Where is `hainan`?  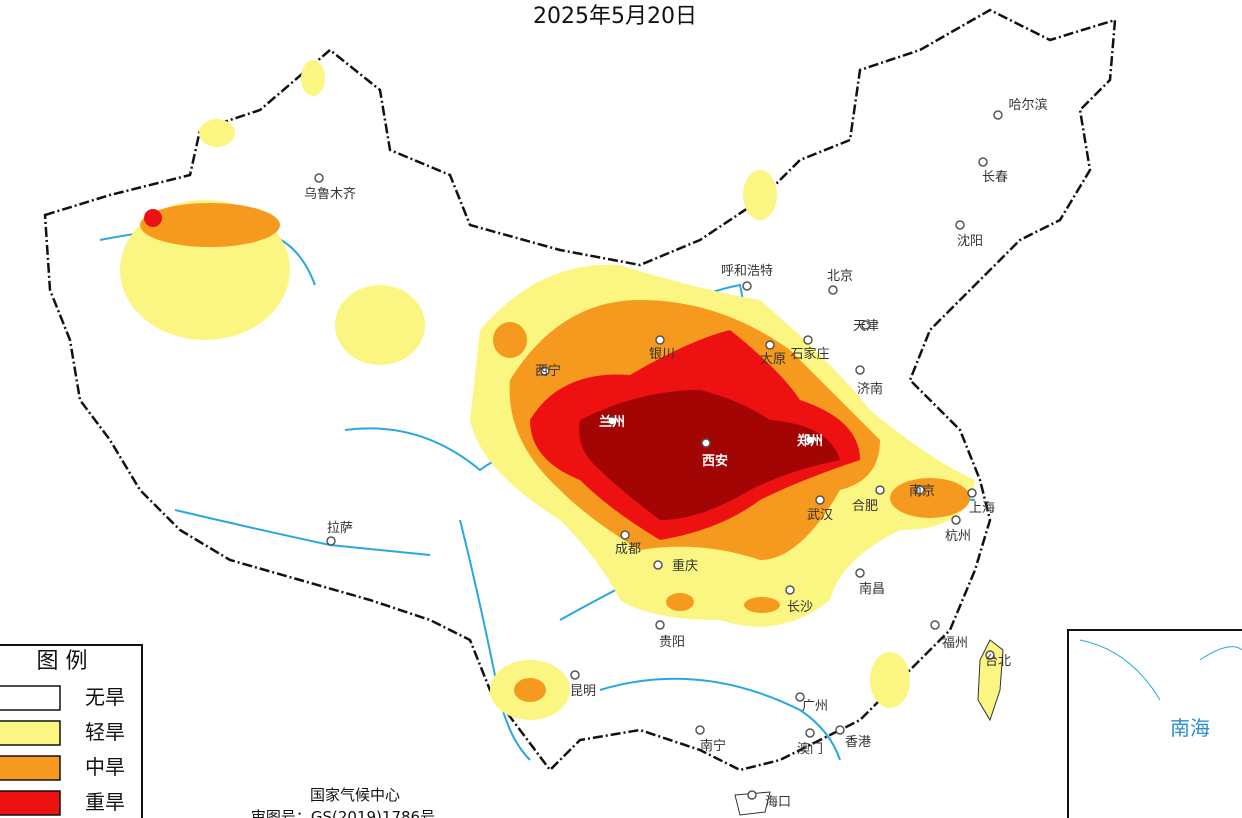 hainan is located at coordinates (752, 803).